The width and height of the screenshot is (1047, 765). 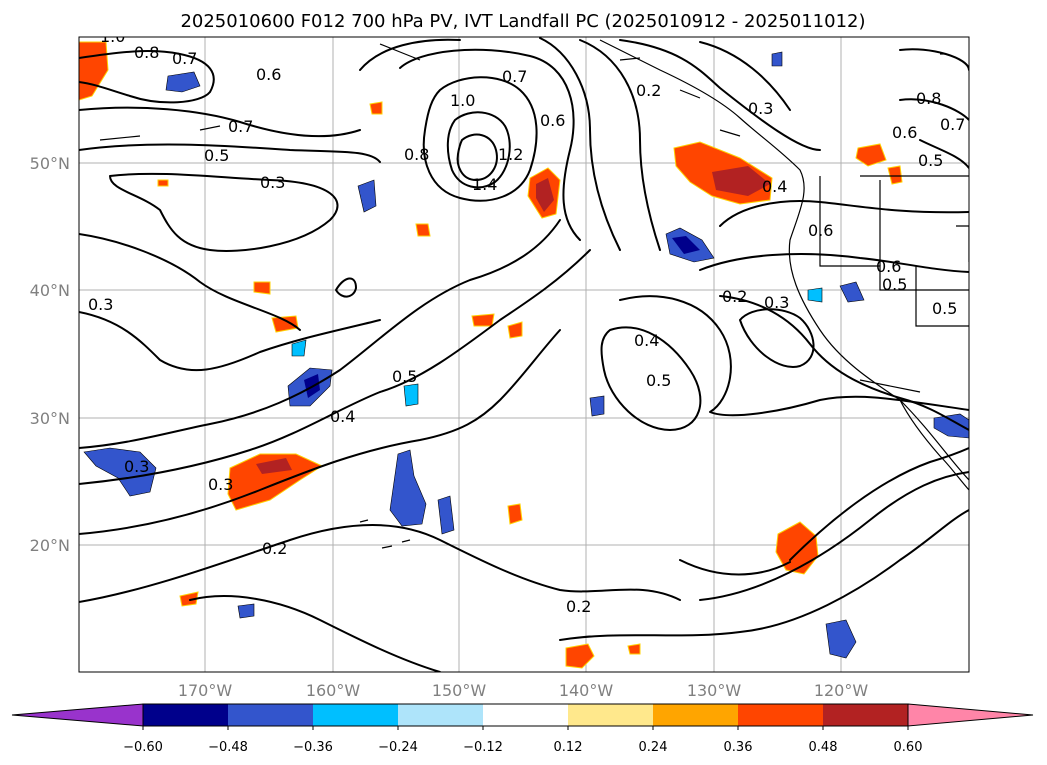 I want to click on colorbar-tick-label: 0.24, so click(x=653, y=747).